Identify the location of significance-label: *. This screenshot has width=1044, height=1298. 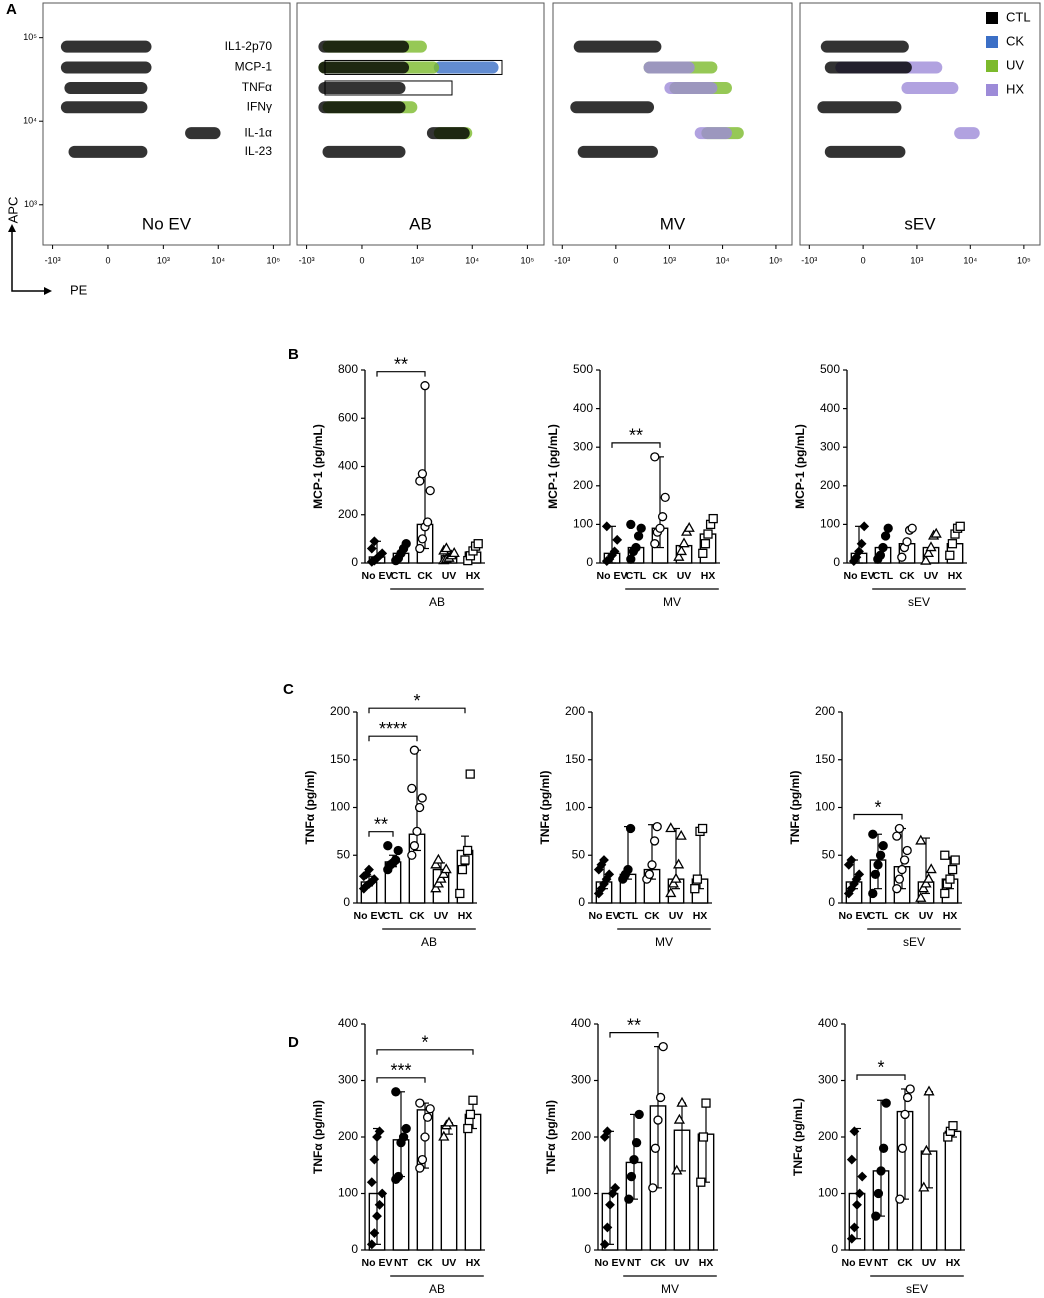
(880, 1068).